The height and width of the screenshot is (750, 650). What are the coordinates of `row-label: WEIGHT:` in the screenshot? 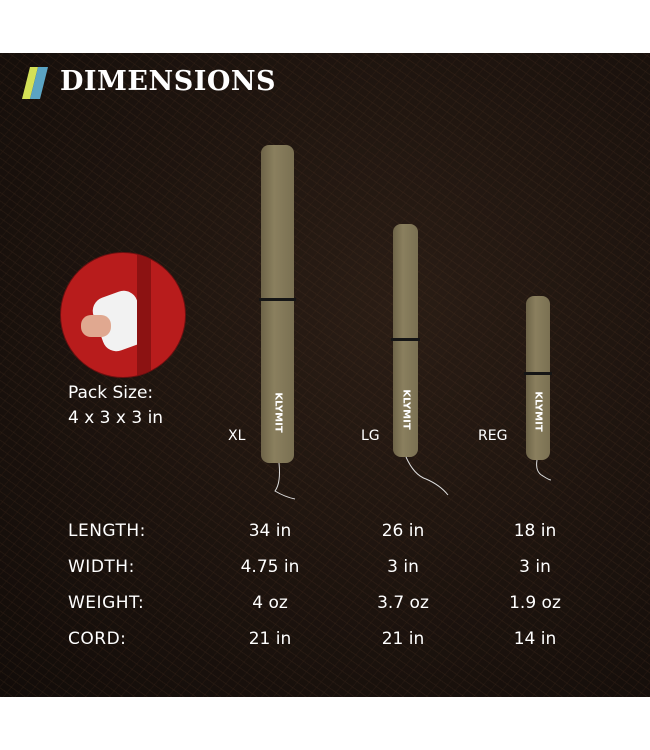 It's located at (106, 603).